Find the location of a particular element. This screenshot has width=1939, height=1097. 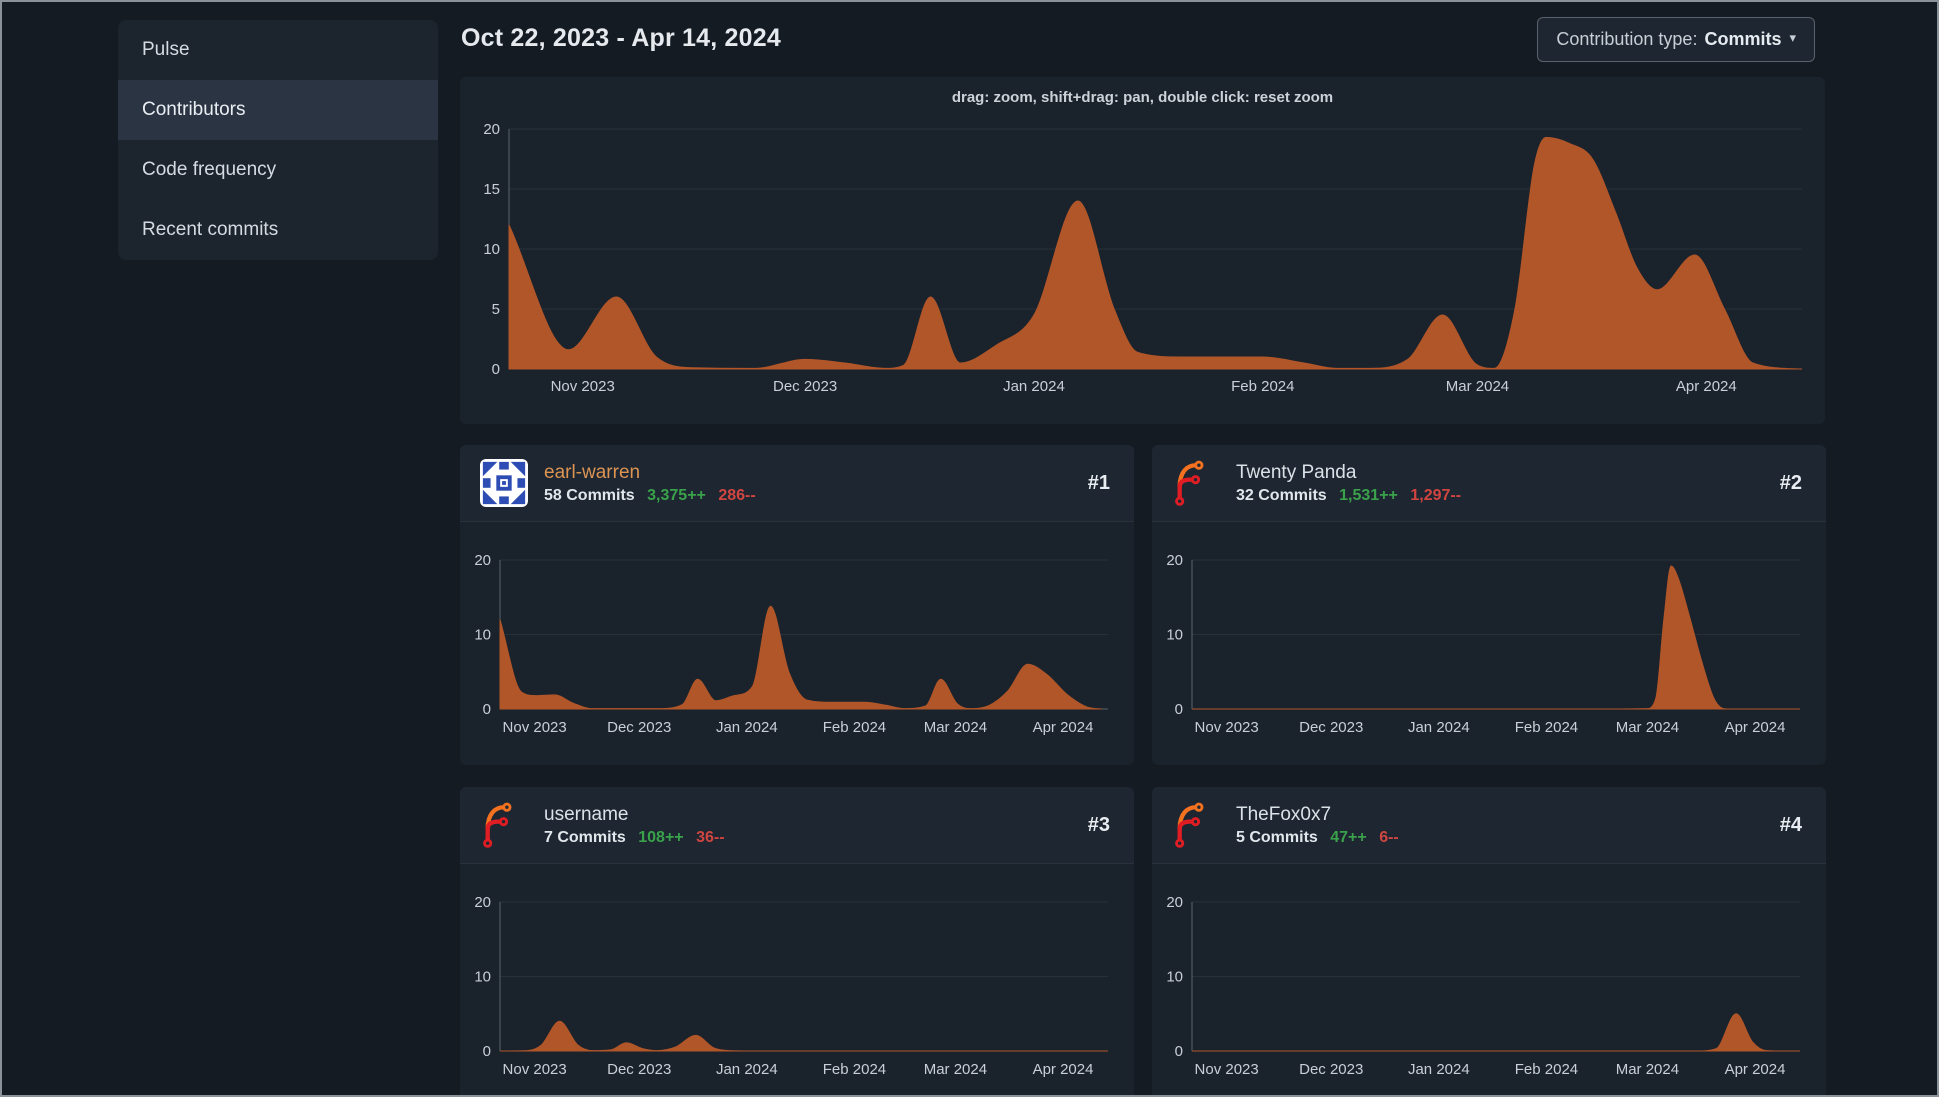

contributor-card-header: earl-warren 58 Commits 3,375++ 286-- #1 is located at coordinates (797, 483).